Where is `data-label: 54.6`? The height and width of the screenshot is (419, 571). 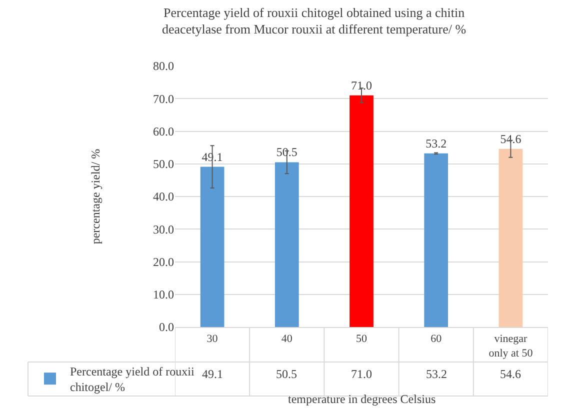 data-label: 54.6 is located at coordinates (510, 374).